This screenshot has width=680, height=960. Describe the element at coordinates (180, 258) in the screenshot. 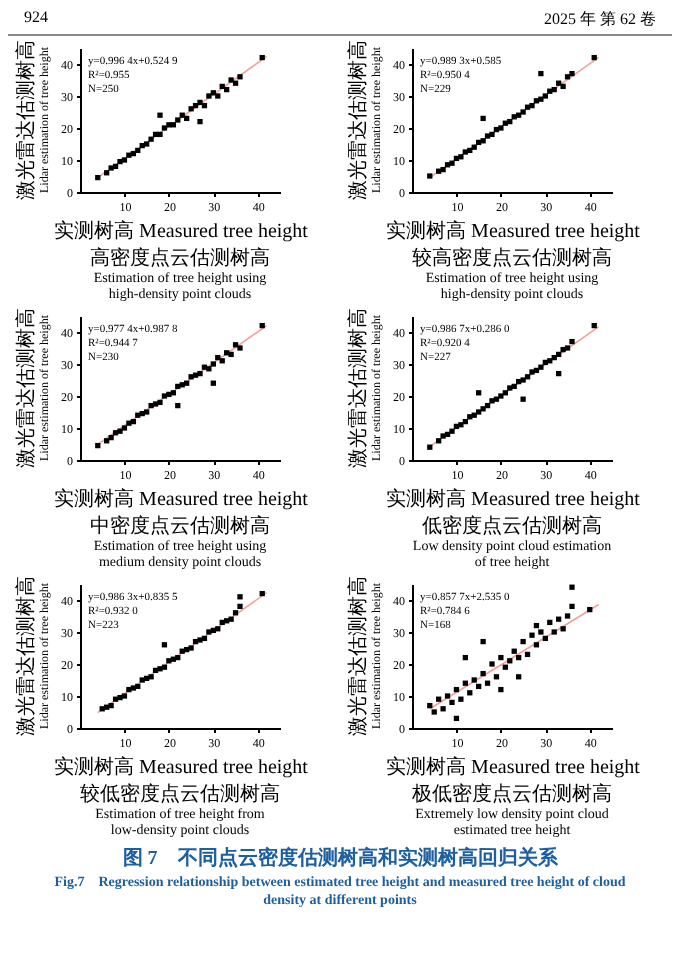

I see `text: 高密度点云估测树高` at that location.